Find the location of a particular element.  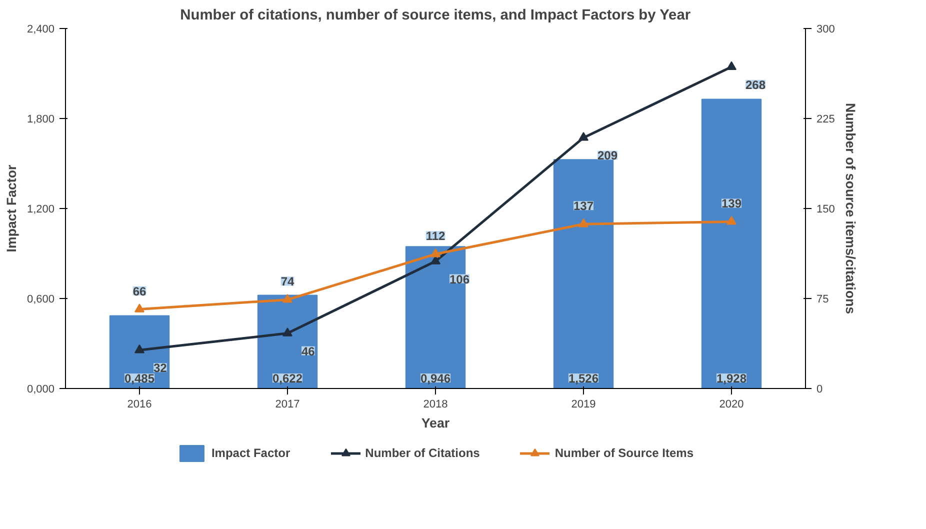

legend-label: Number of Source Items is located at coordinates (624, 453).